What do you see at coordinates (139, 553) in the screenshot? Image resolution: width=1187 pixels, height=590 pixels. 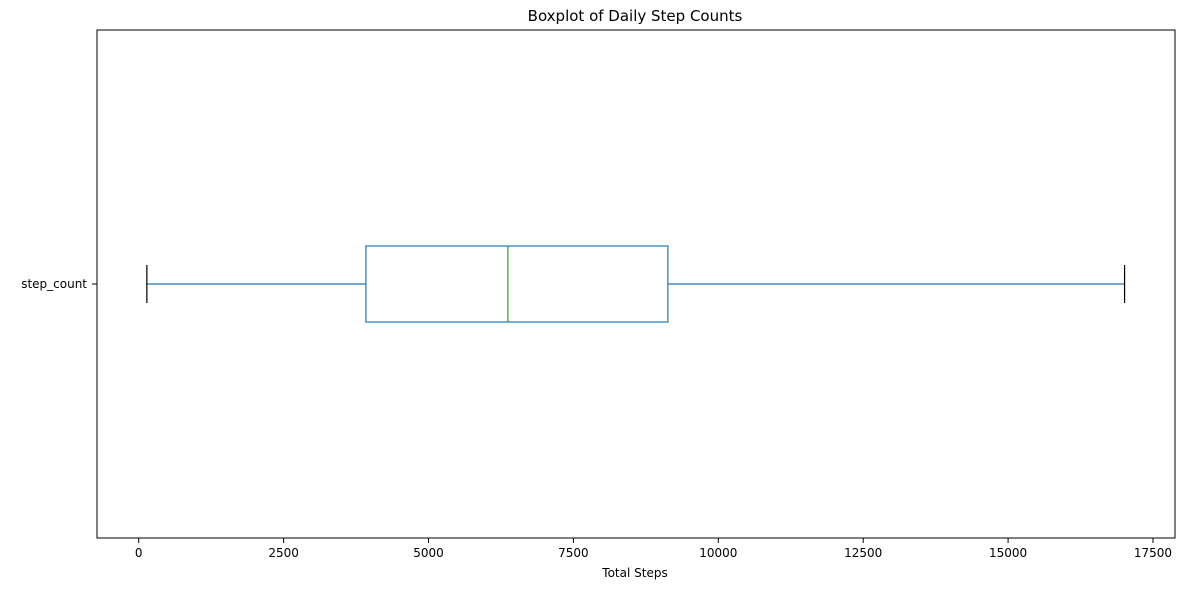 I see `x-tick-label: 0` at bounding box center [139, 553].